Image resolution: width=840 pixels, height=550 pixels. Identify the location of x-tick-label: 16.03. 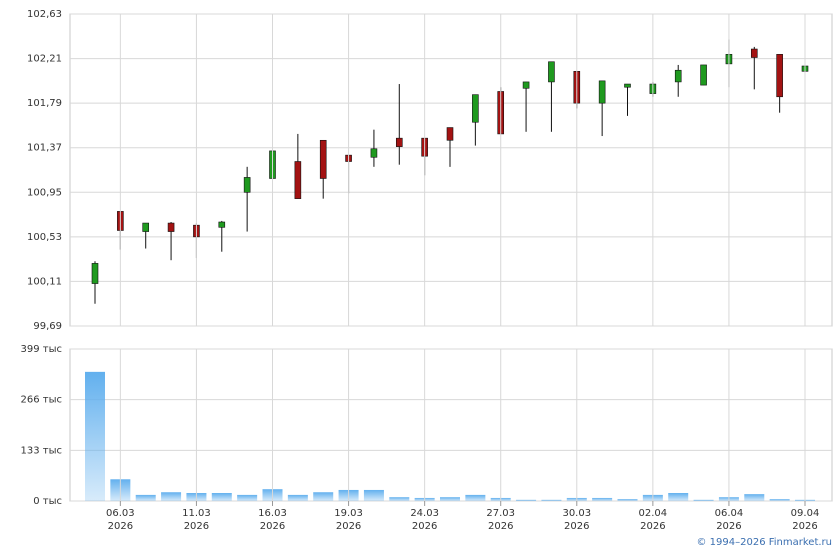
(272, 513).